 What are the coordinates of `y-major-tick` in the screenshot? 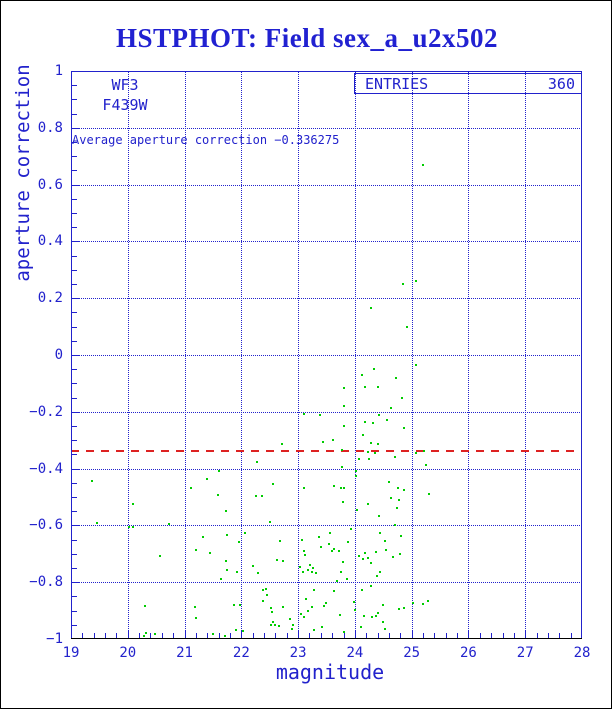 It's located at (76, 128).